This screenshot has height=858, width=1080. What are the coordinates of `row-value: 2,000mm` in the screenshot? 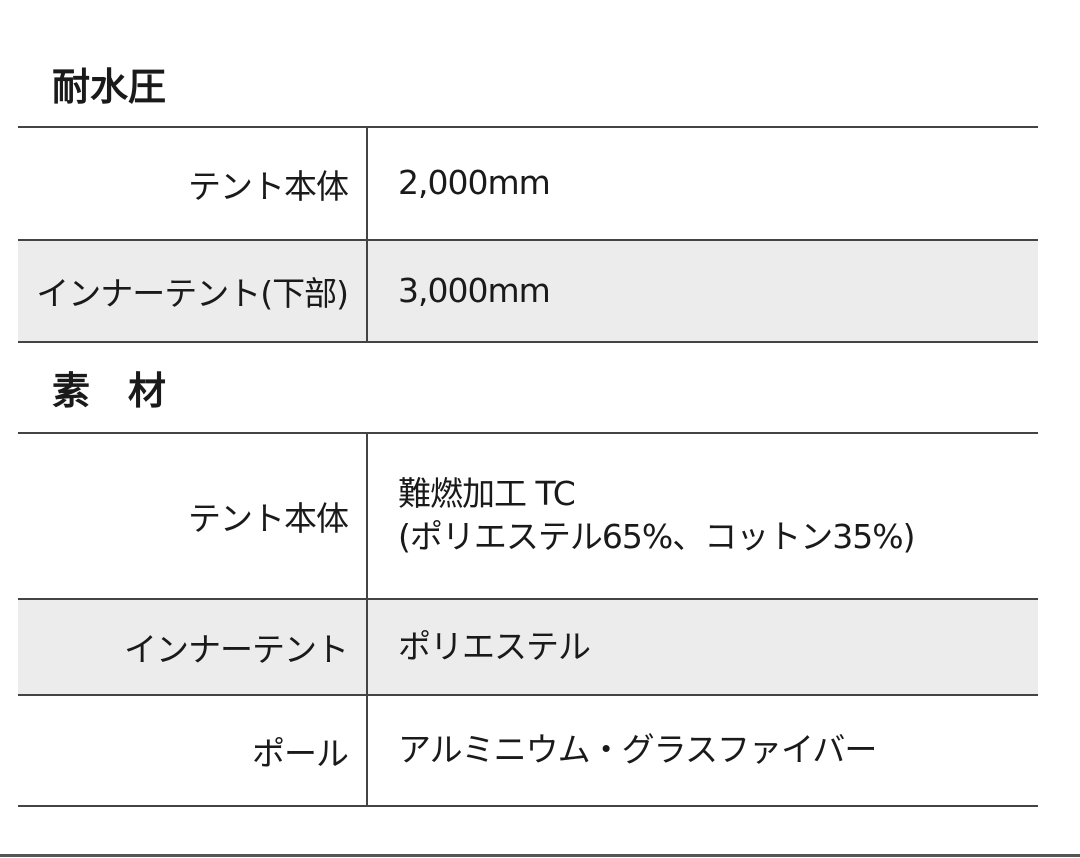 It's located at (459, 183).